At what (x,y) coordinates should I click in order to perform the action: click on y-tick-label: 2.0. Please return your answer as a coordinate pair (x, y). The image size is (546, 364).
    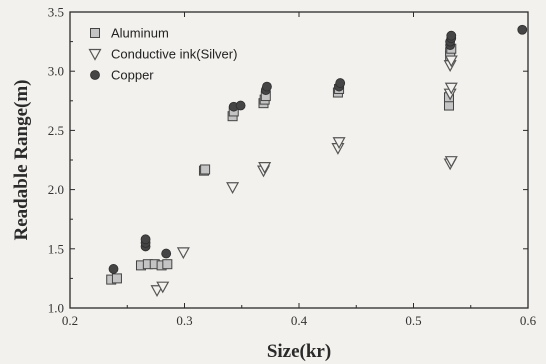
    Looking at the image, I should click on (56, 189).